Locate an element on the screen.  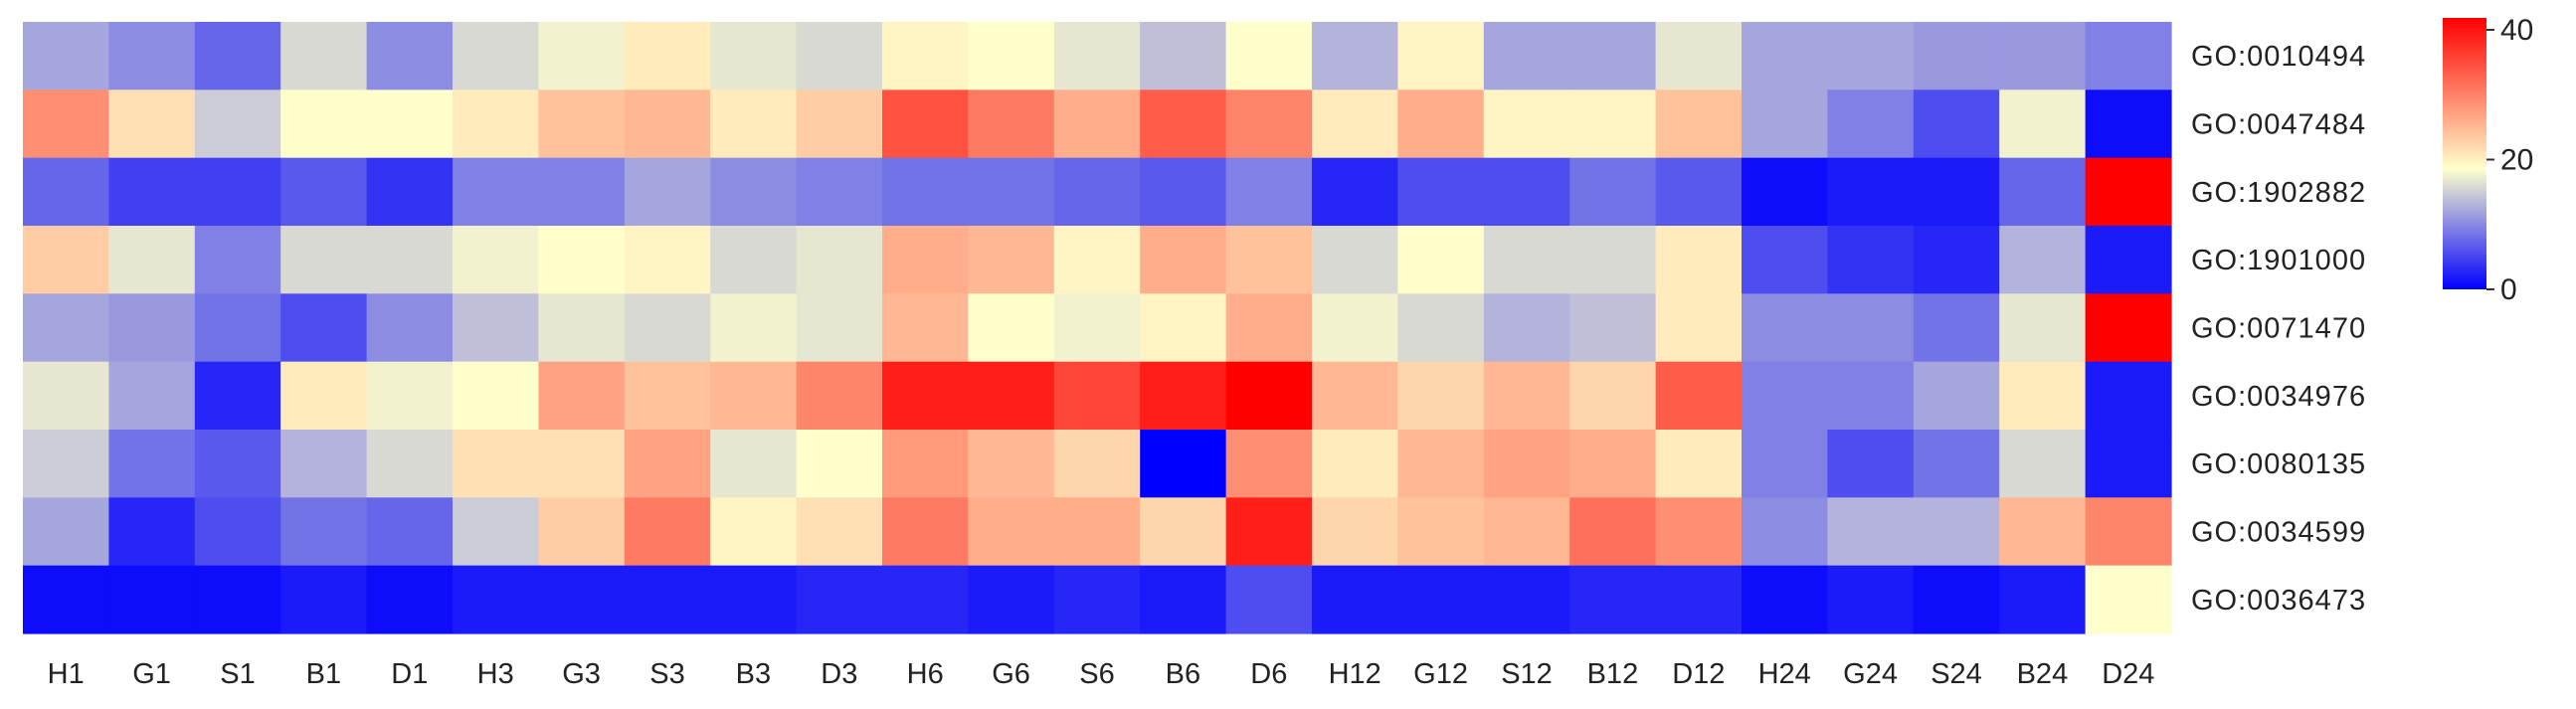
column-label: B6 is located at coordinates (1183, 674).